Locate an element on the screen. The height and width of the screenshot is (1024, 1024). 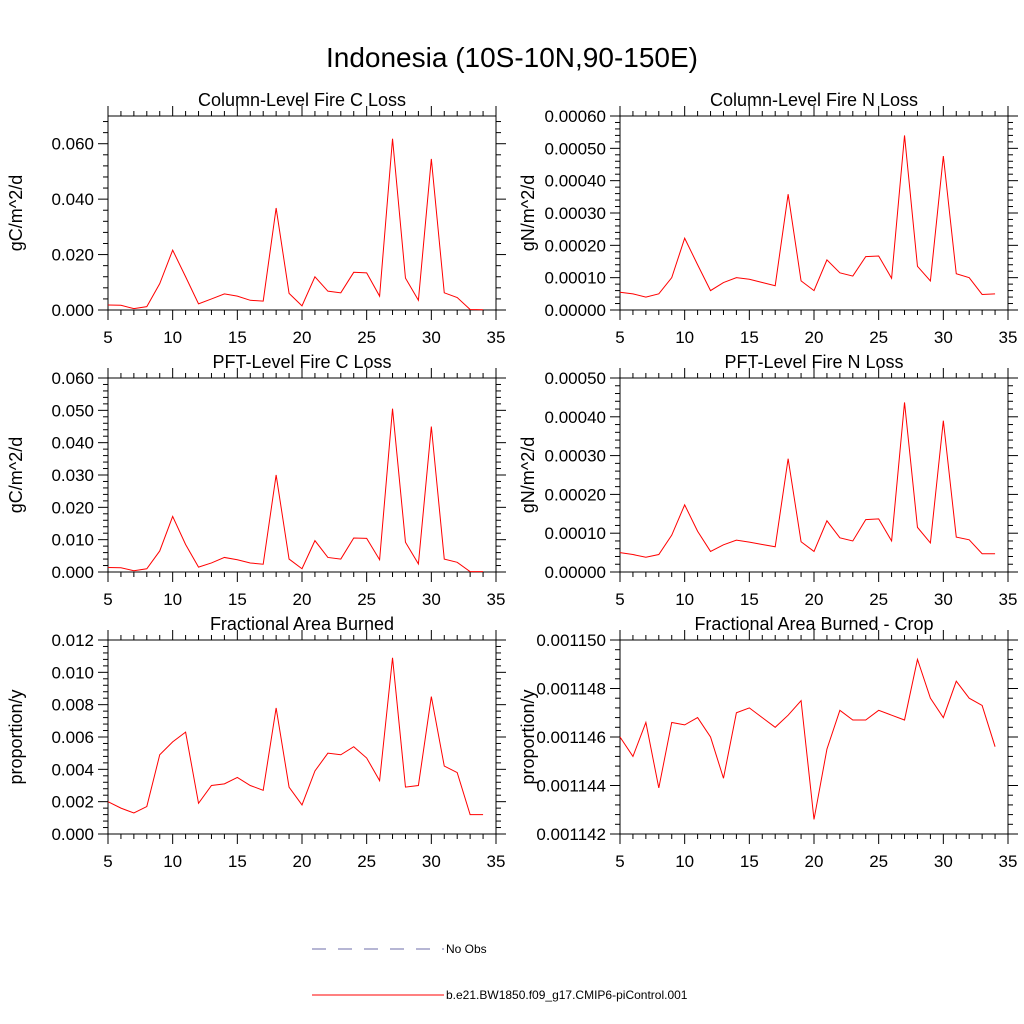
y-tick-label: 0.002 is located at coordinates (72, 802).